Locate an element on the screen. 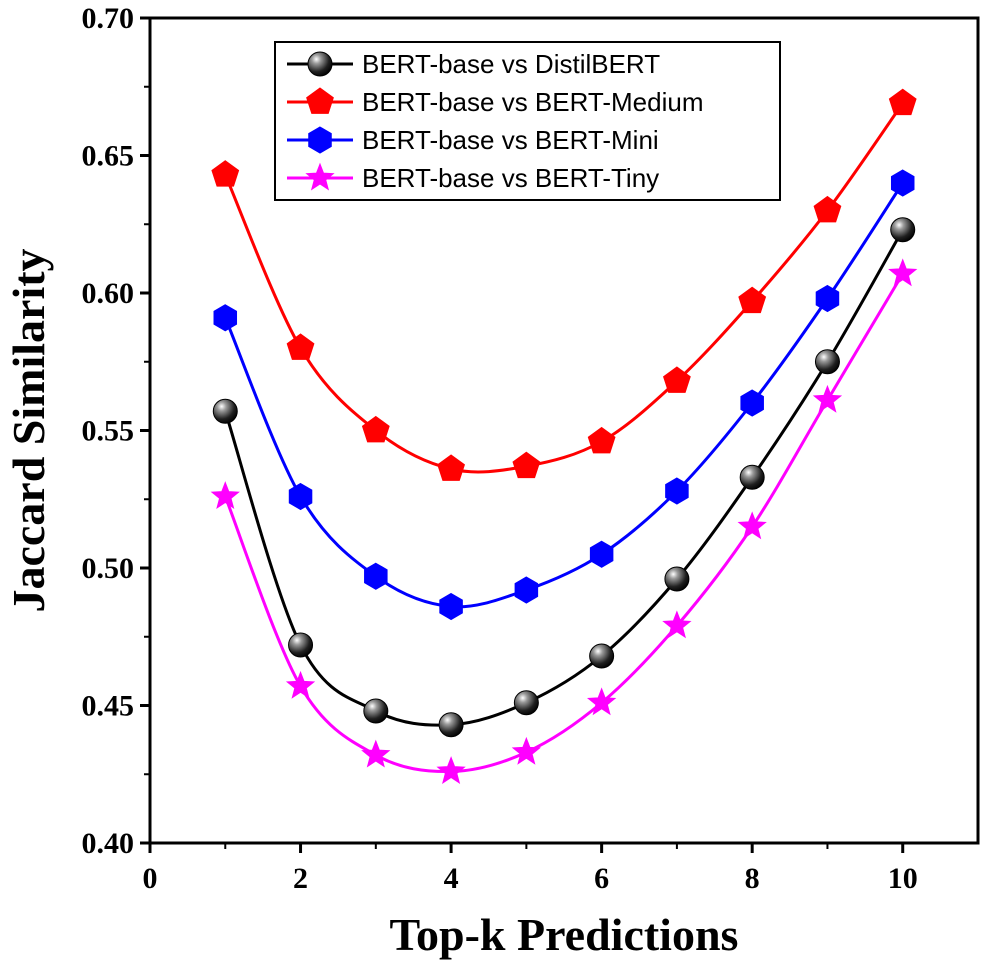  x-tick-label: 4 is located at coordinates (451, 878).